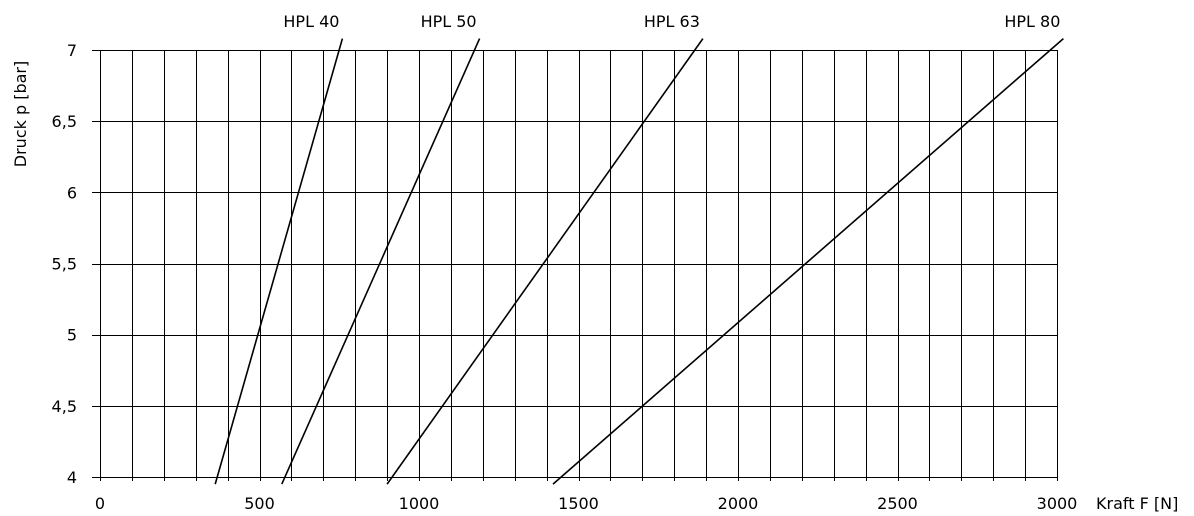 The height and width of the screenshot is (516, 1194). What do you see at coordinates (259, 503) in the screenshot?
I see `x-tick-label: 500` at bounding box center [259, 503].